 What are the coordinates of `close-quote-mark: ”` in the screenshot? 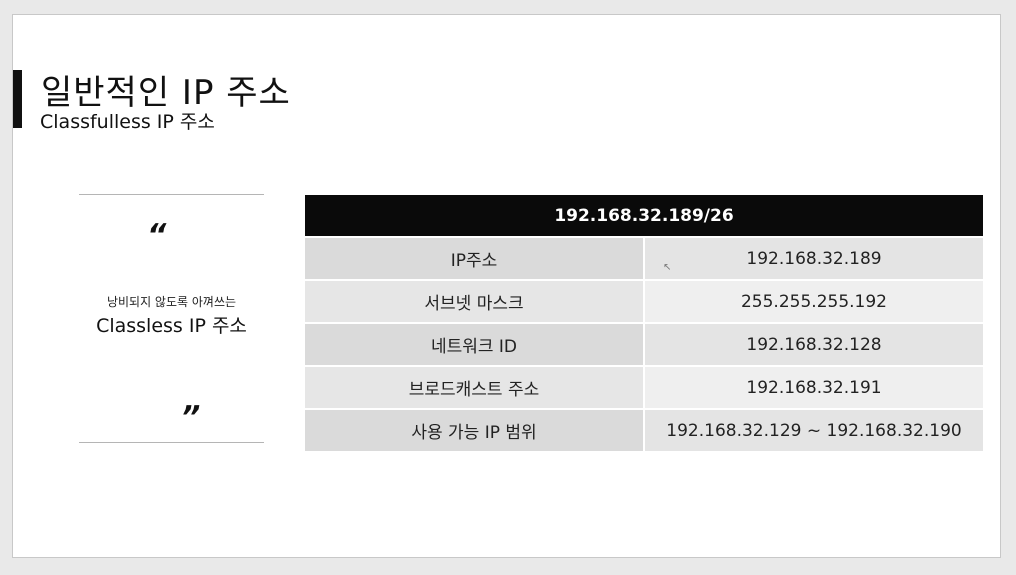 It's located at (191, 417).